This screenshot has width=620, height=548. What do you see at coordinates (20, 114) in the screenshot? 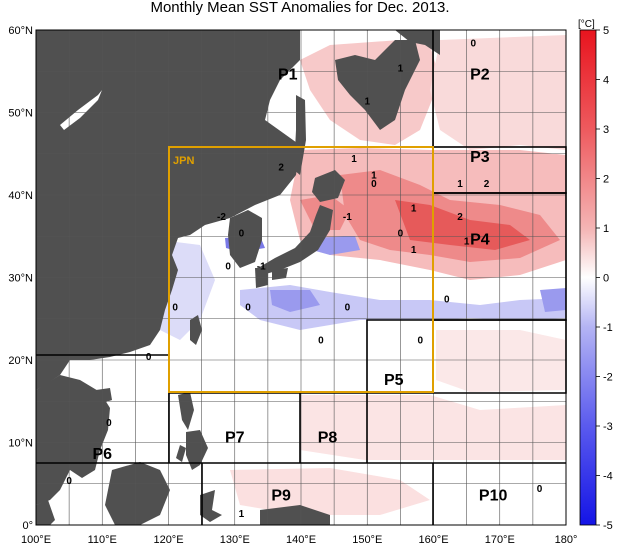
I see `lat-tick-label: 50°N` at bounding box center [20, 114].